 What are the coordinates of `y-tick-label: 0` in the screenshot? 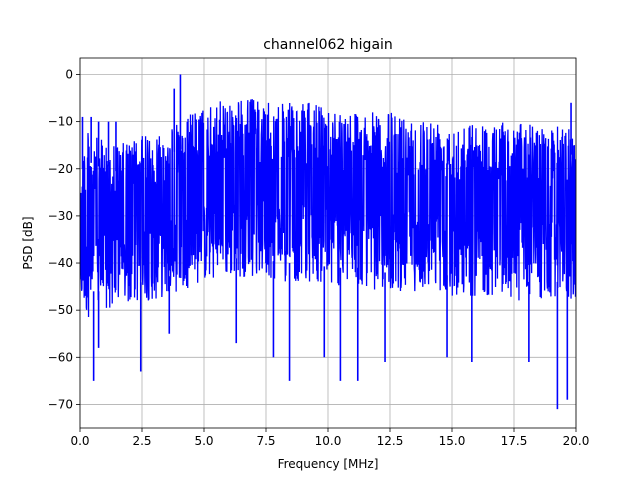 It's located at (69, 74).